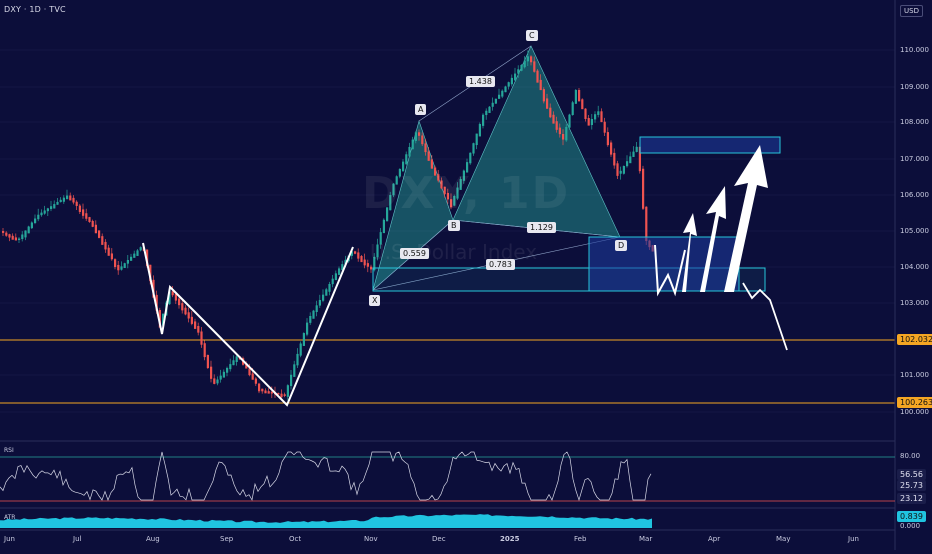 The height and width of the screenshot is (554, 932). I want to click on time-label: May, so click(783, 539).